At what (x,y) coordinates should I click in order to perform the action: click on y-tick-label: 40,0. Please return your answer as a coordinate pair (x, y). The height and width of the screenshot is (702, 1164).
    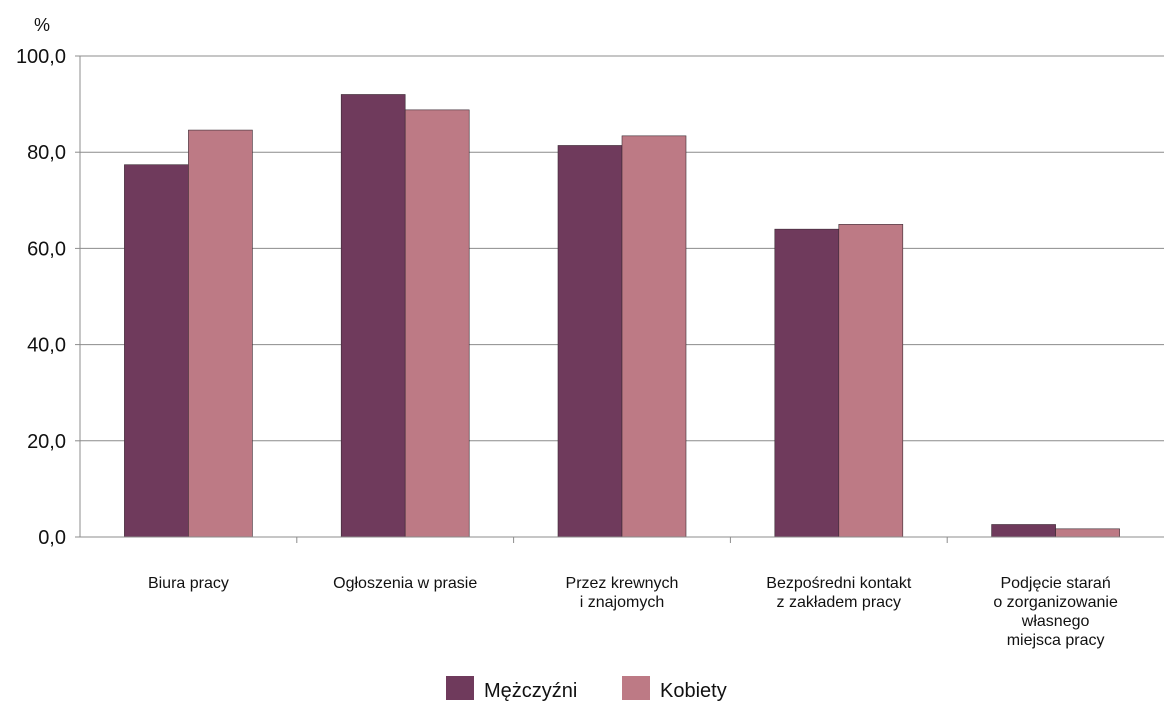
    Looking at the image, I should click on (46, 346).